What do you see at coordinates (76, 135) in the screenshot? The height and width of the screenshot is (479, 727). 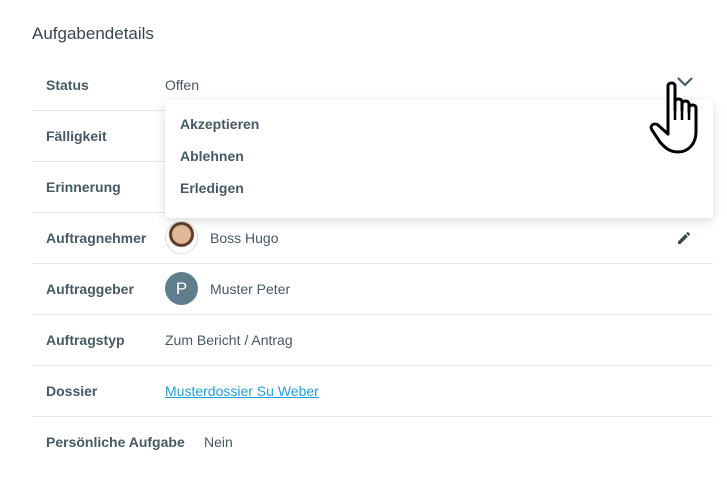 I see `row-label: Fälligkeit` at bounding box center [76, 135].